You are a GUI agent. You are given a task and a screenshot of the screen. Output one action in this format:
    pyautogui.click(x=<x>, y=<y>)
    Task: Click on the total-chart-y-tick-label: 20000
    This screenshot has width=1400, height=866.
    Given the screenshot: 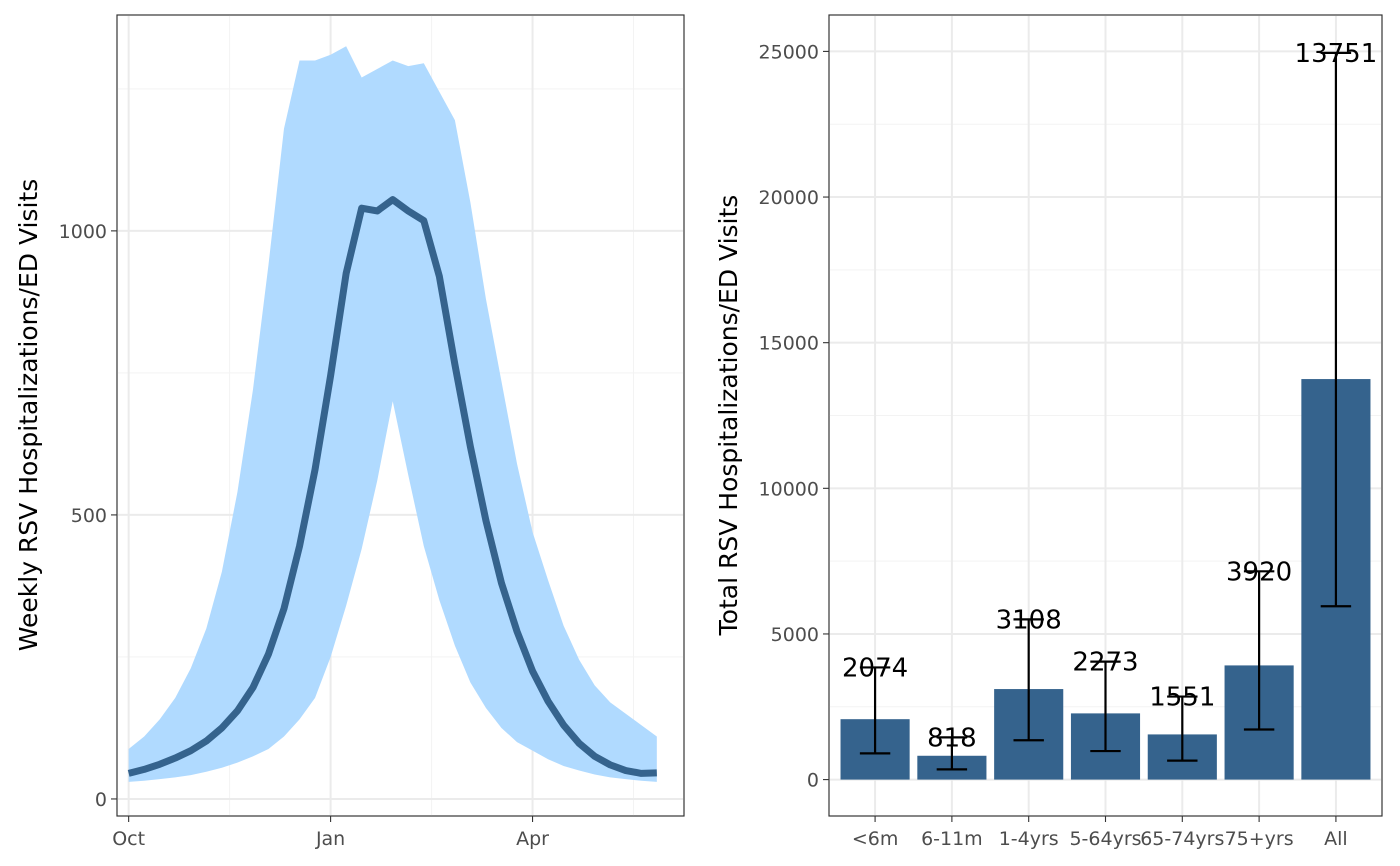 What is the action you would take?
    pyautogui.click(x=789, y=198)
    